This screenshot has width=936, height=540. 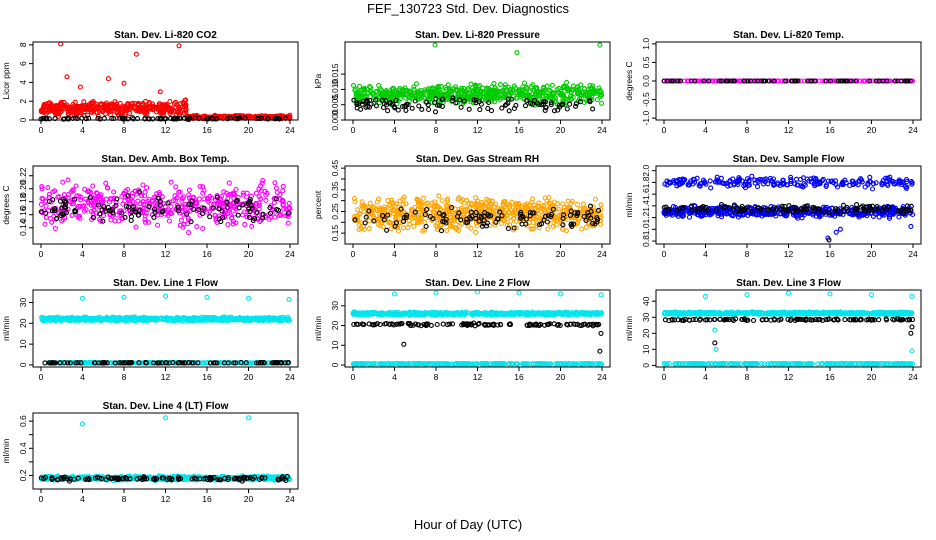 I want to click on y-tick-label: 0.22, so click(x=23, y=175).